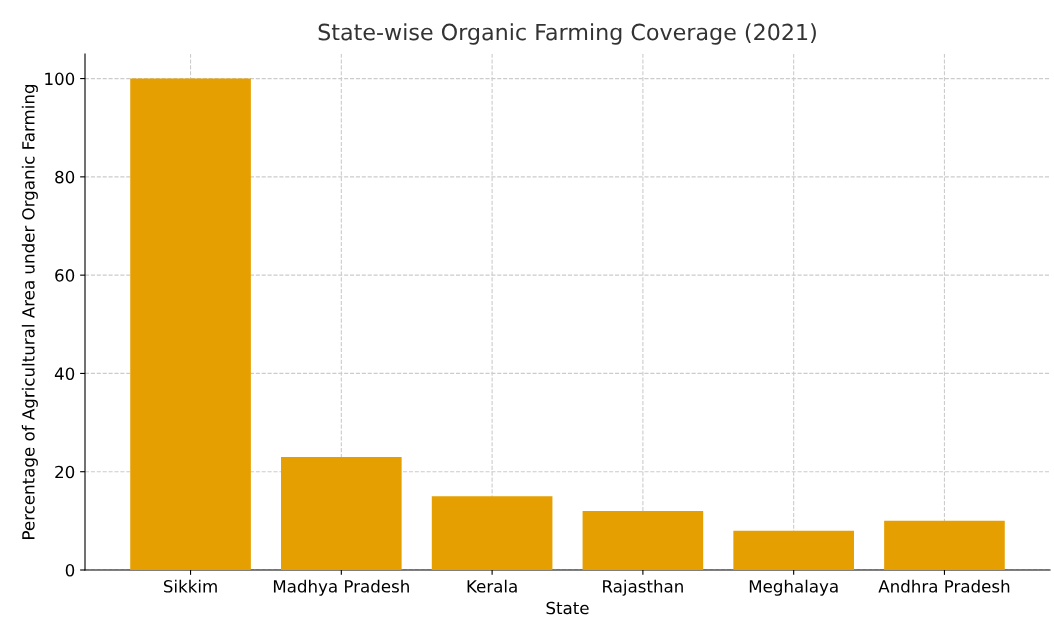 The width and height of the screenshot is (1054, 625). I want to click on y-tick-label: 20, so click(65, 472).